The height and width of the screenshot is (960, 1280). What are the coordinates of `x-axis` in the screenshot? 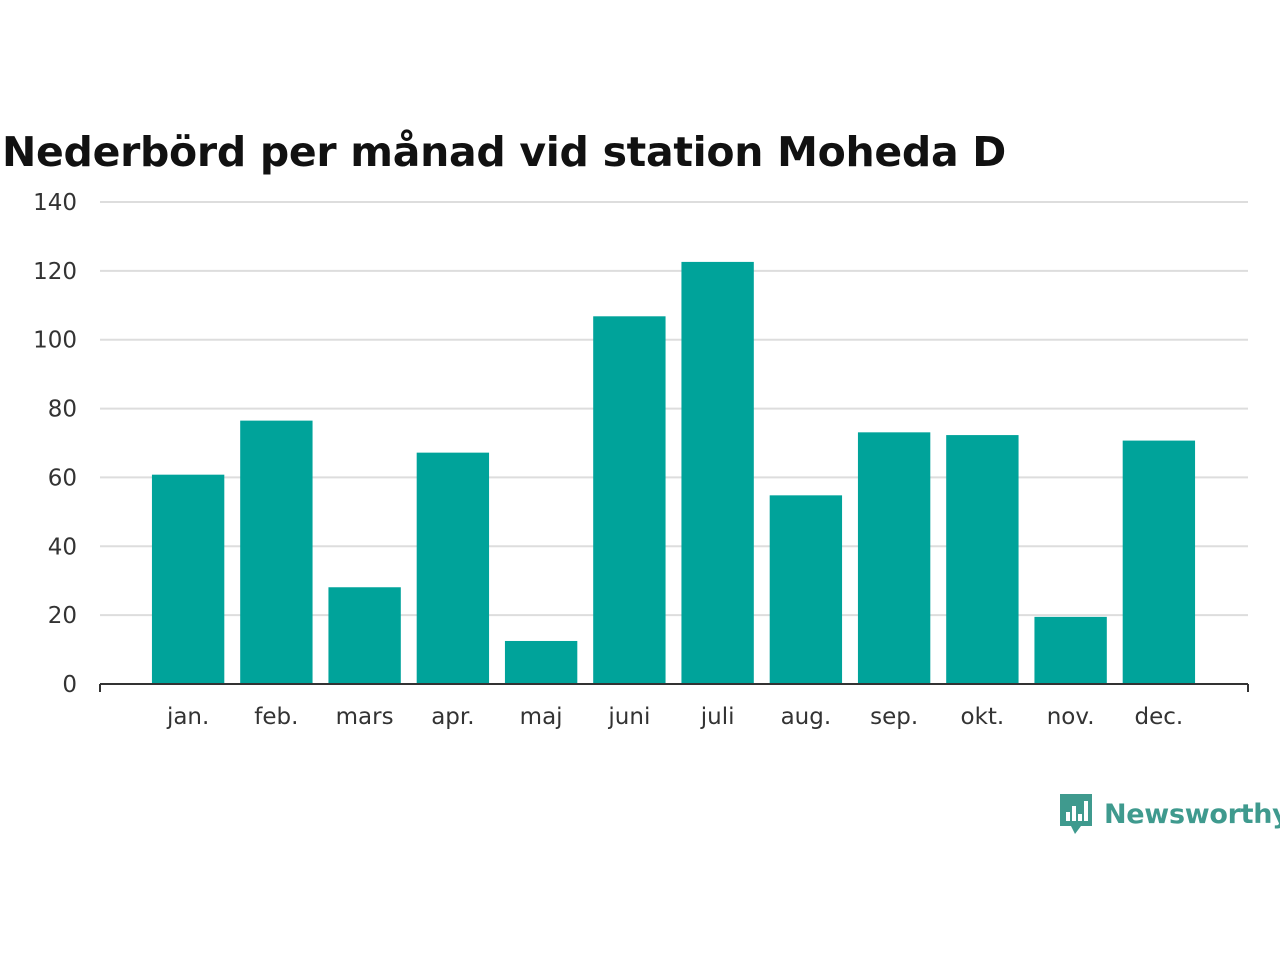 It's located at (674, 687).